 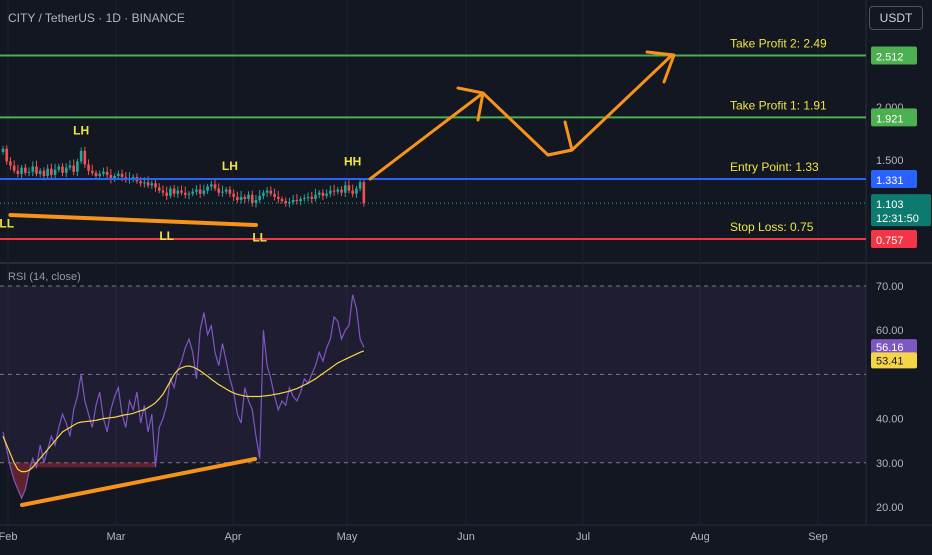 I want to click on rsi-ma-value-badge-bg, so click(x=894, y=360).